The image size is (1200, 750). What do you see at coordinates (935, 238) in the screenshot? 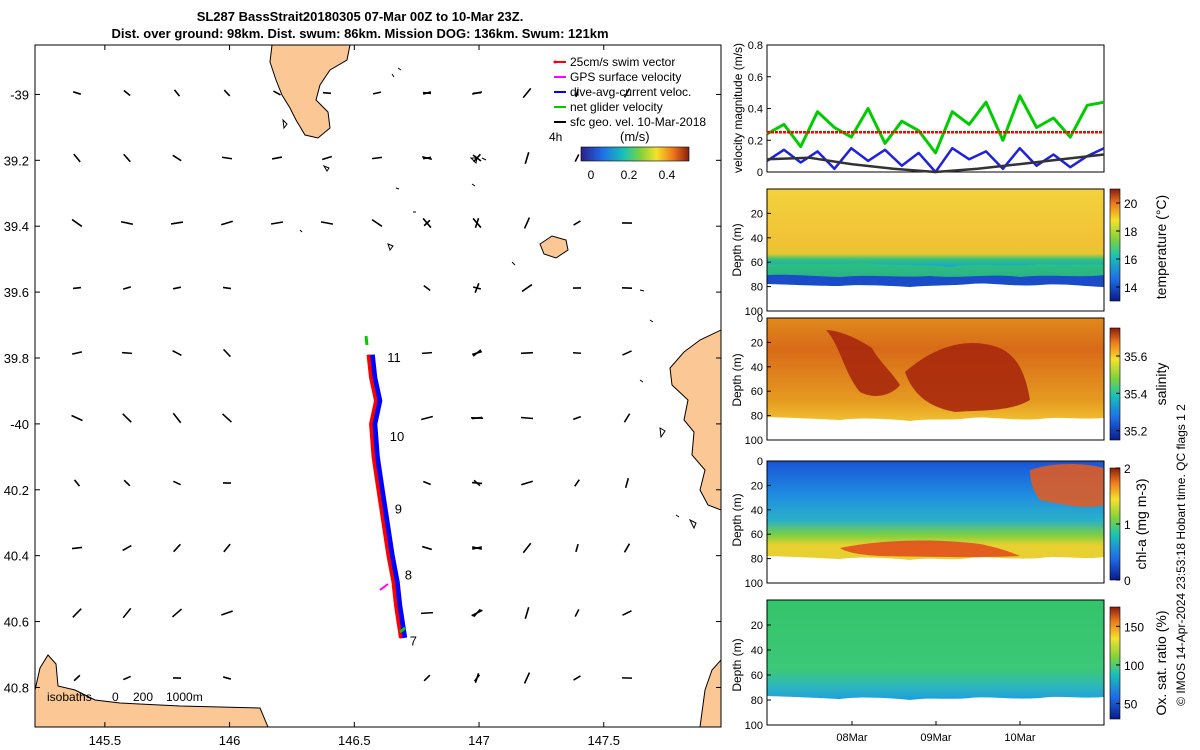
I see `temperature-section` at bounding box center [935, 238].